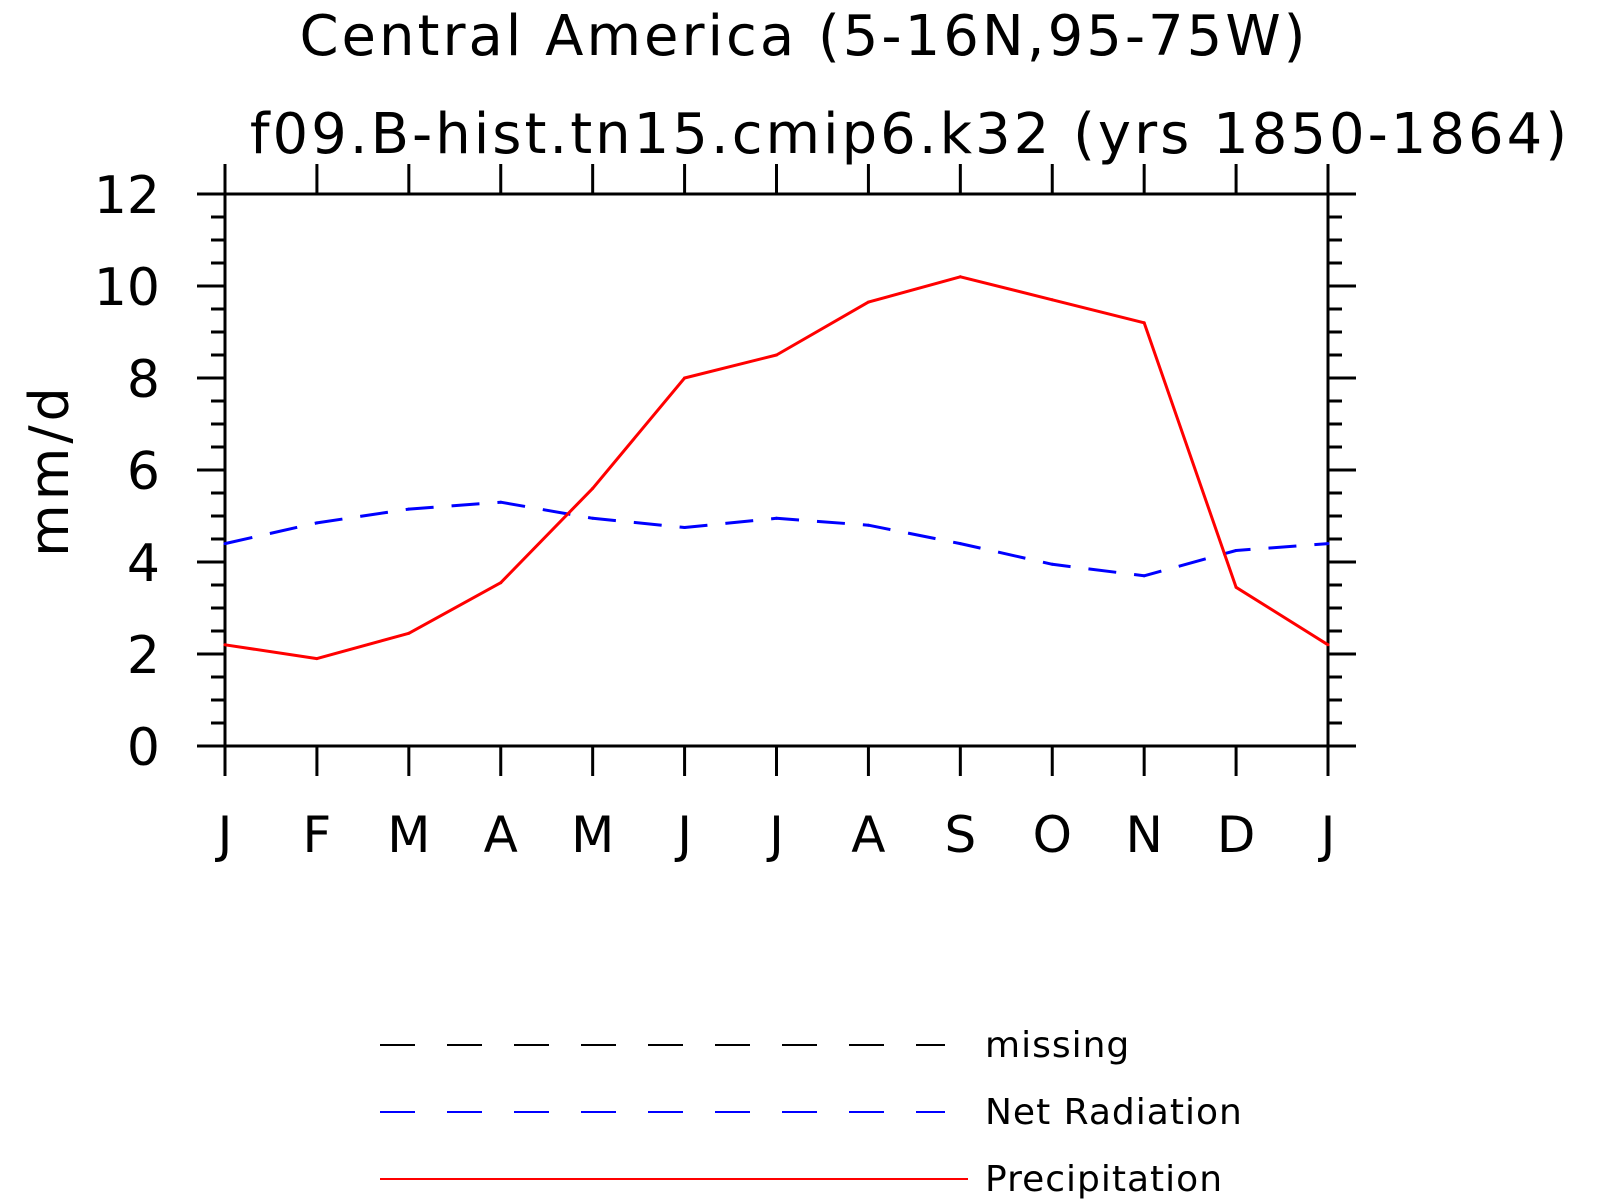 The image size is (1612, 1199). What do you see at coordinates (127, 288) in the screenshot?
I see `y-tick-label: 10` at bounding box center [127, 288].